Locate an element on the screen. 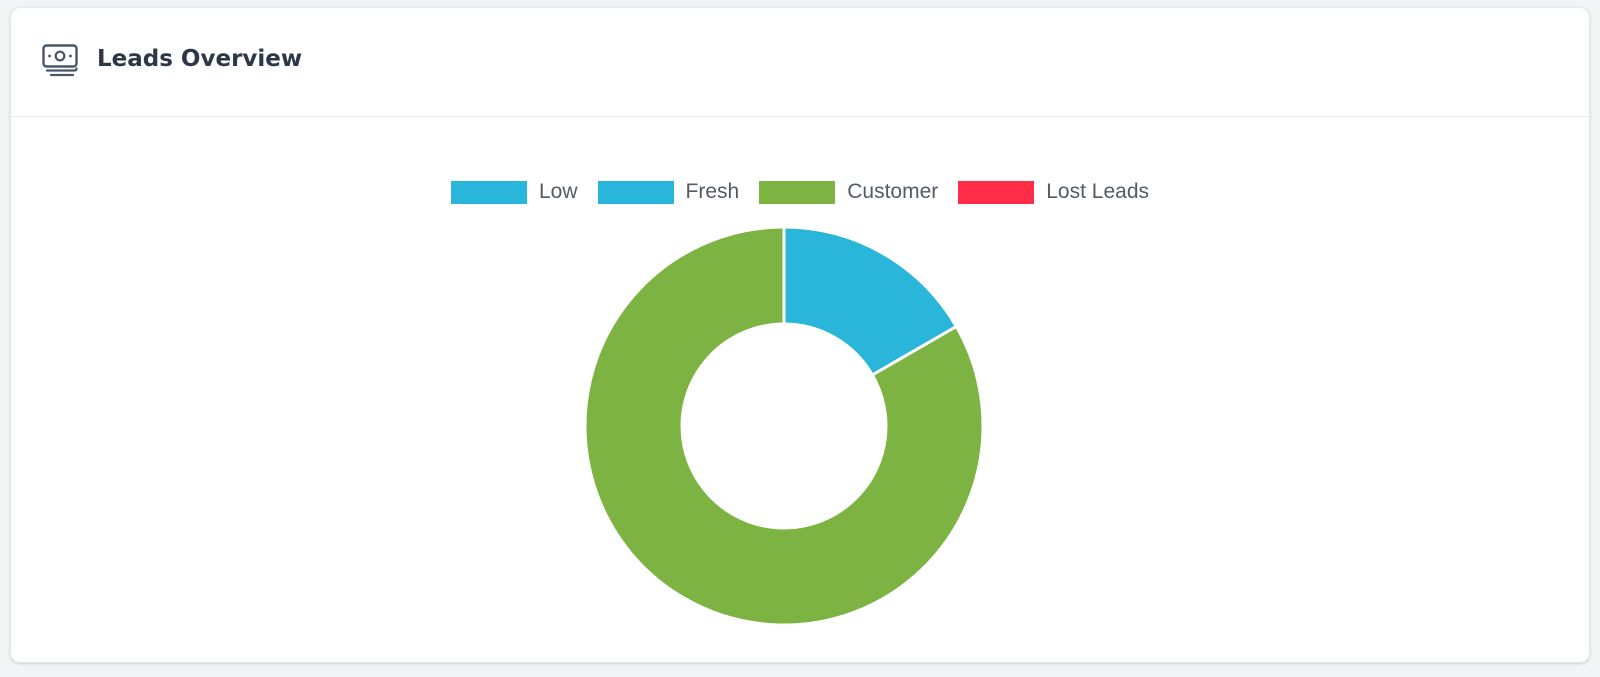 The height and width of the screenshot is (677, 1600). legend-label: Customer is located at coordinates (893, 191).